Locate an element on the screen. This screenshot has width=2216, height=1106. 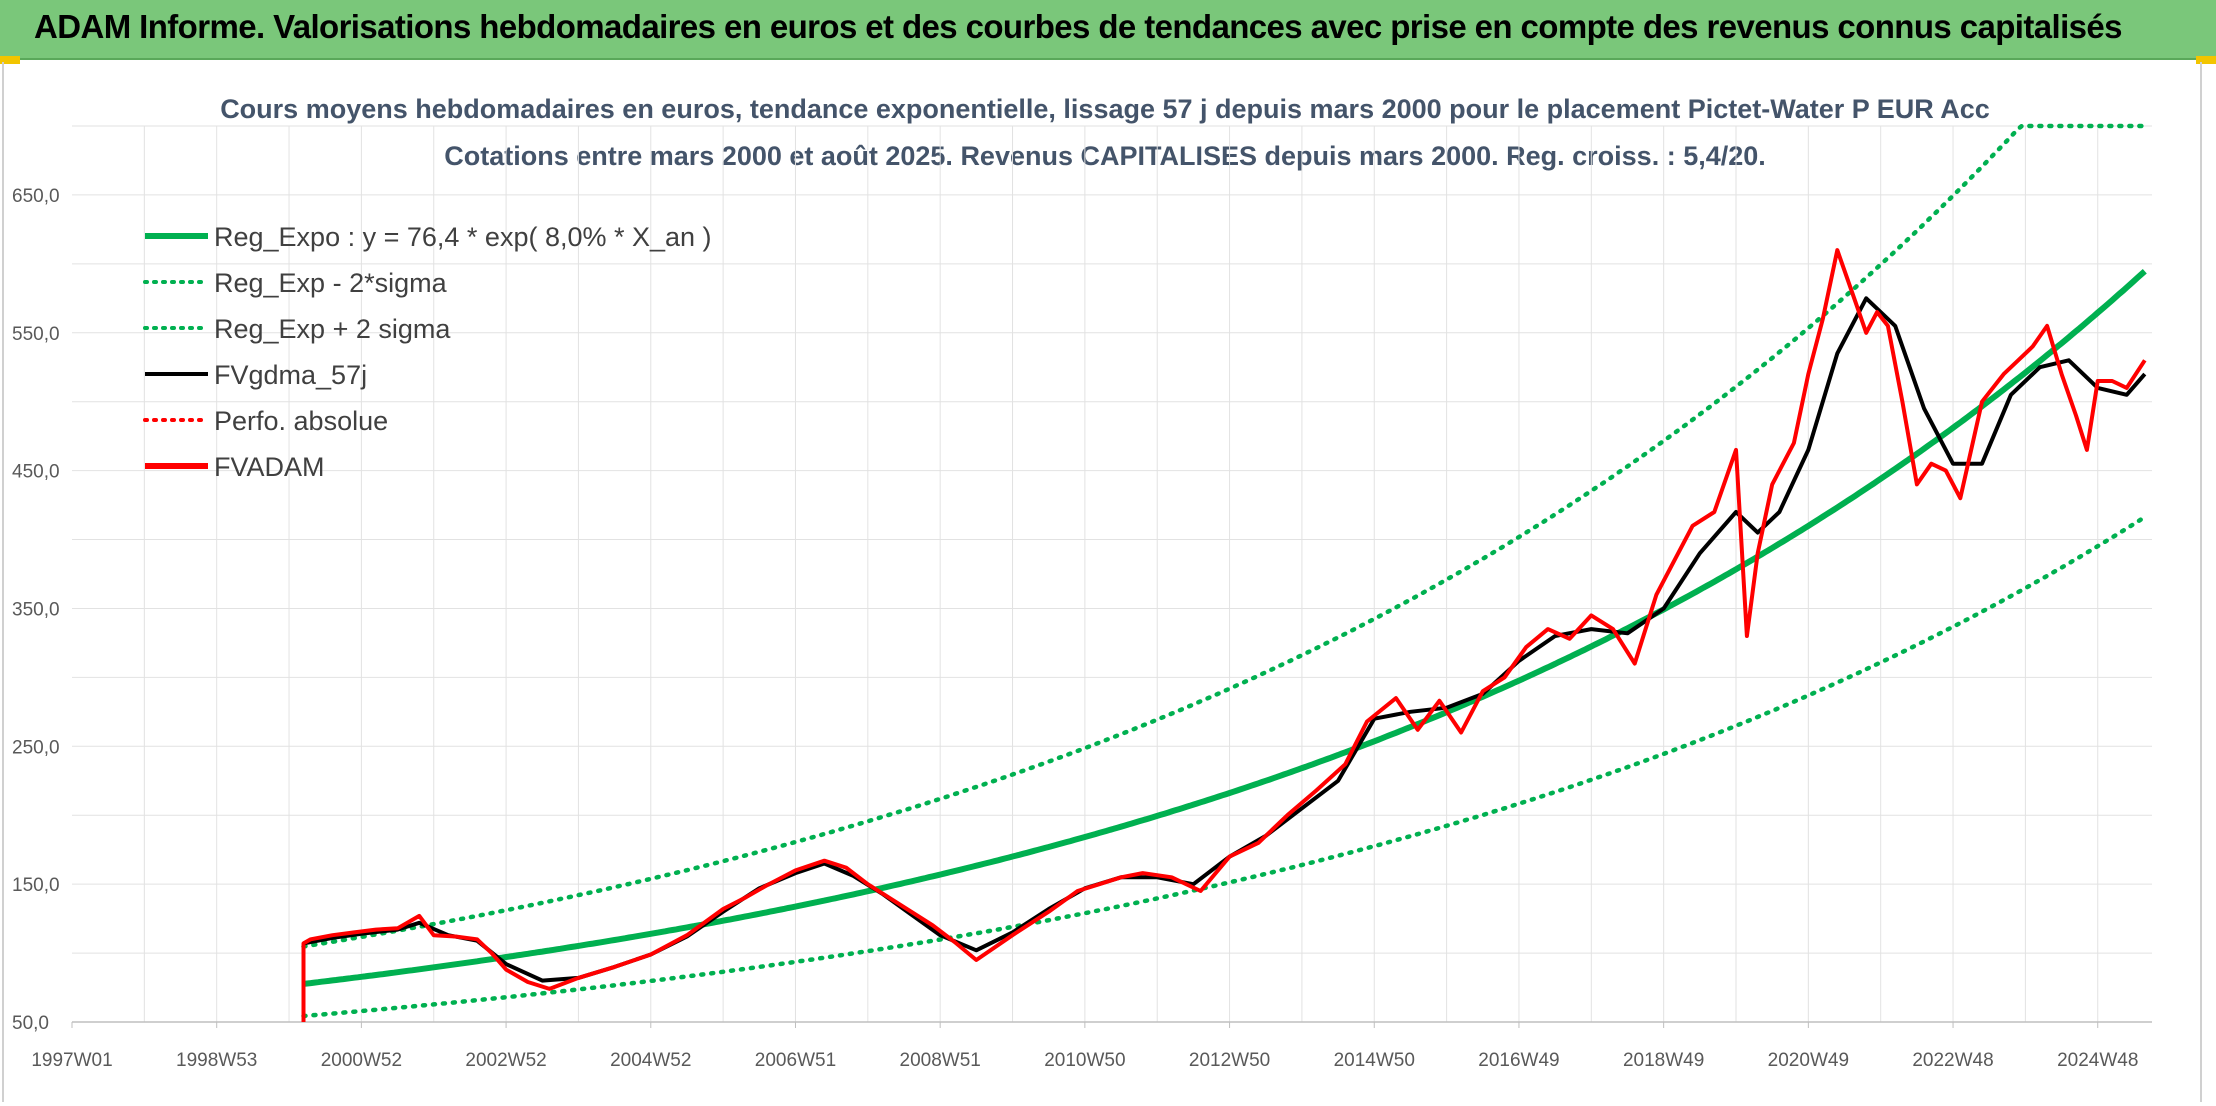
corner-mark-right is located at coordinates (2206, 60).